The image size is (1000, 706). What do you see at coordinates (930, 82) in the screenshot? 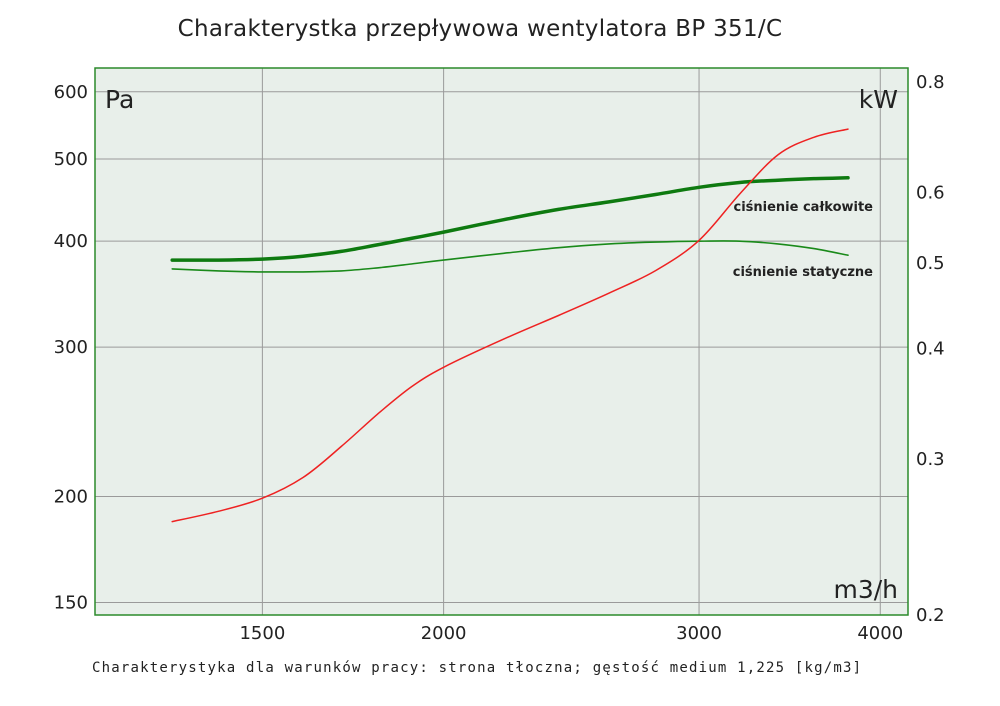
I see `right-tick-0.8: 0.8` at bounding box center [930, 82].